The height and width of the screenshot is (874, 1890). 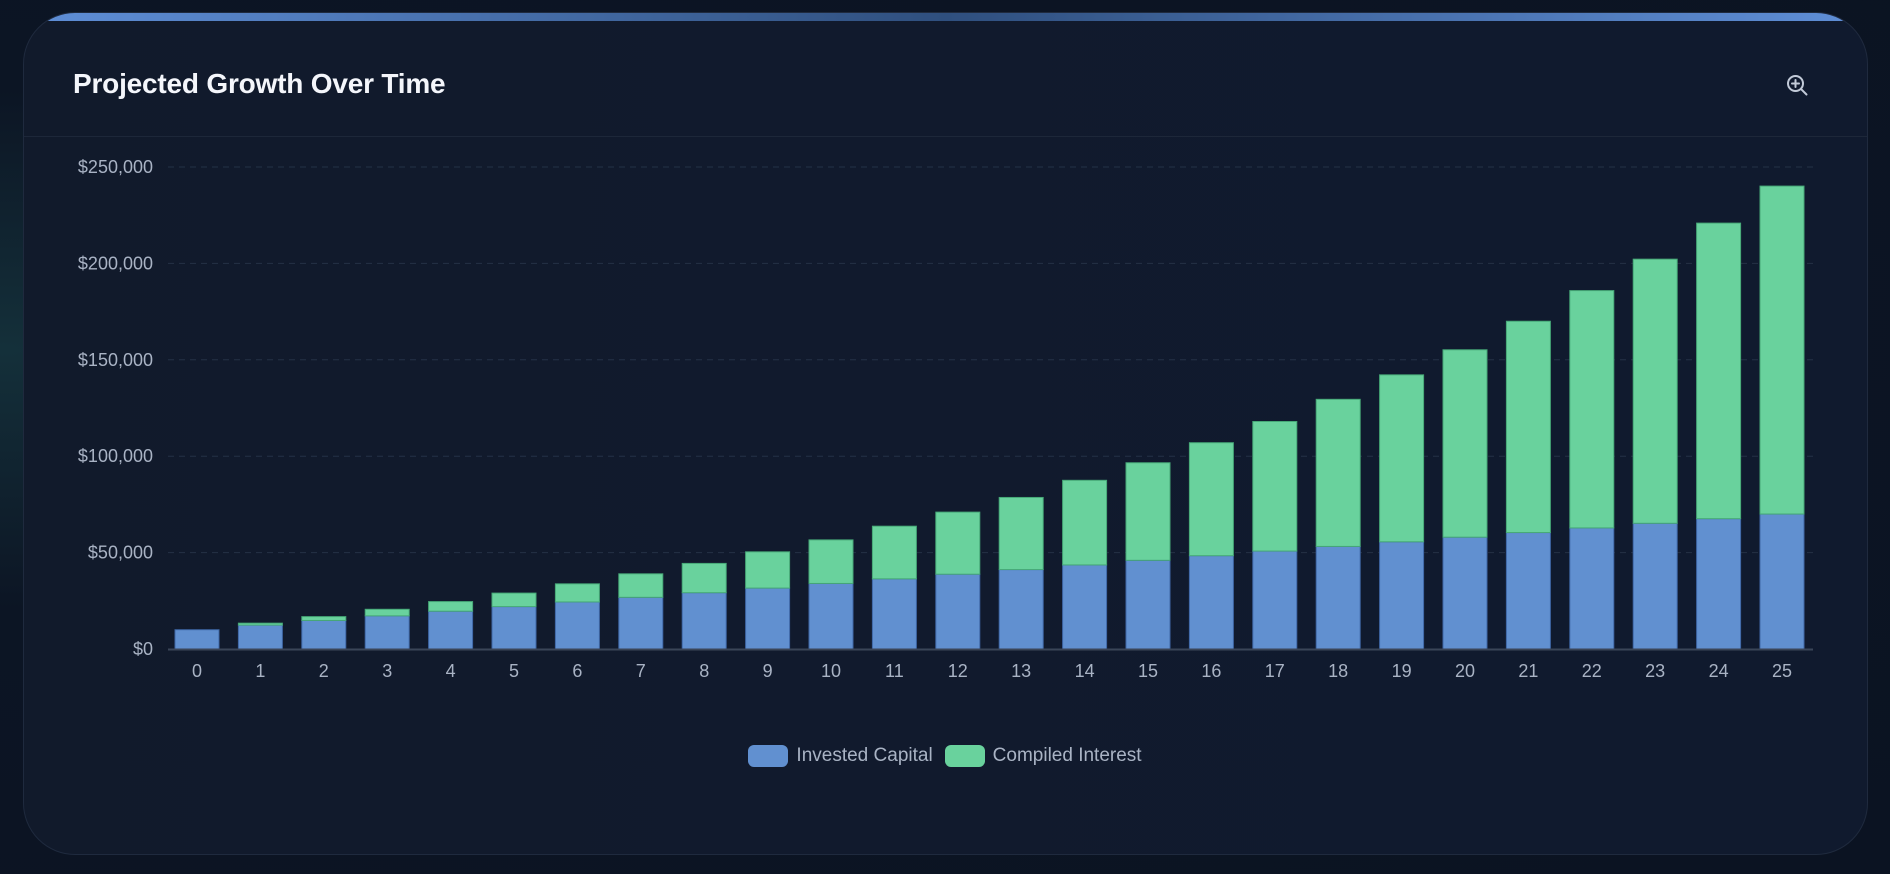 What do you see at coordinates (1592, 671) in the screenshot?
I see `x-tick-label: 22` at bounding box center [1592, 671].